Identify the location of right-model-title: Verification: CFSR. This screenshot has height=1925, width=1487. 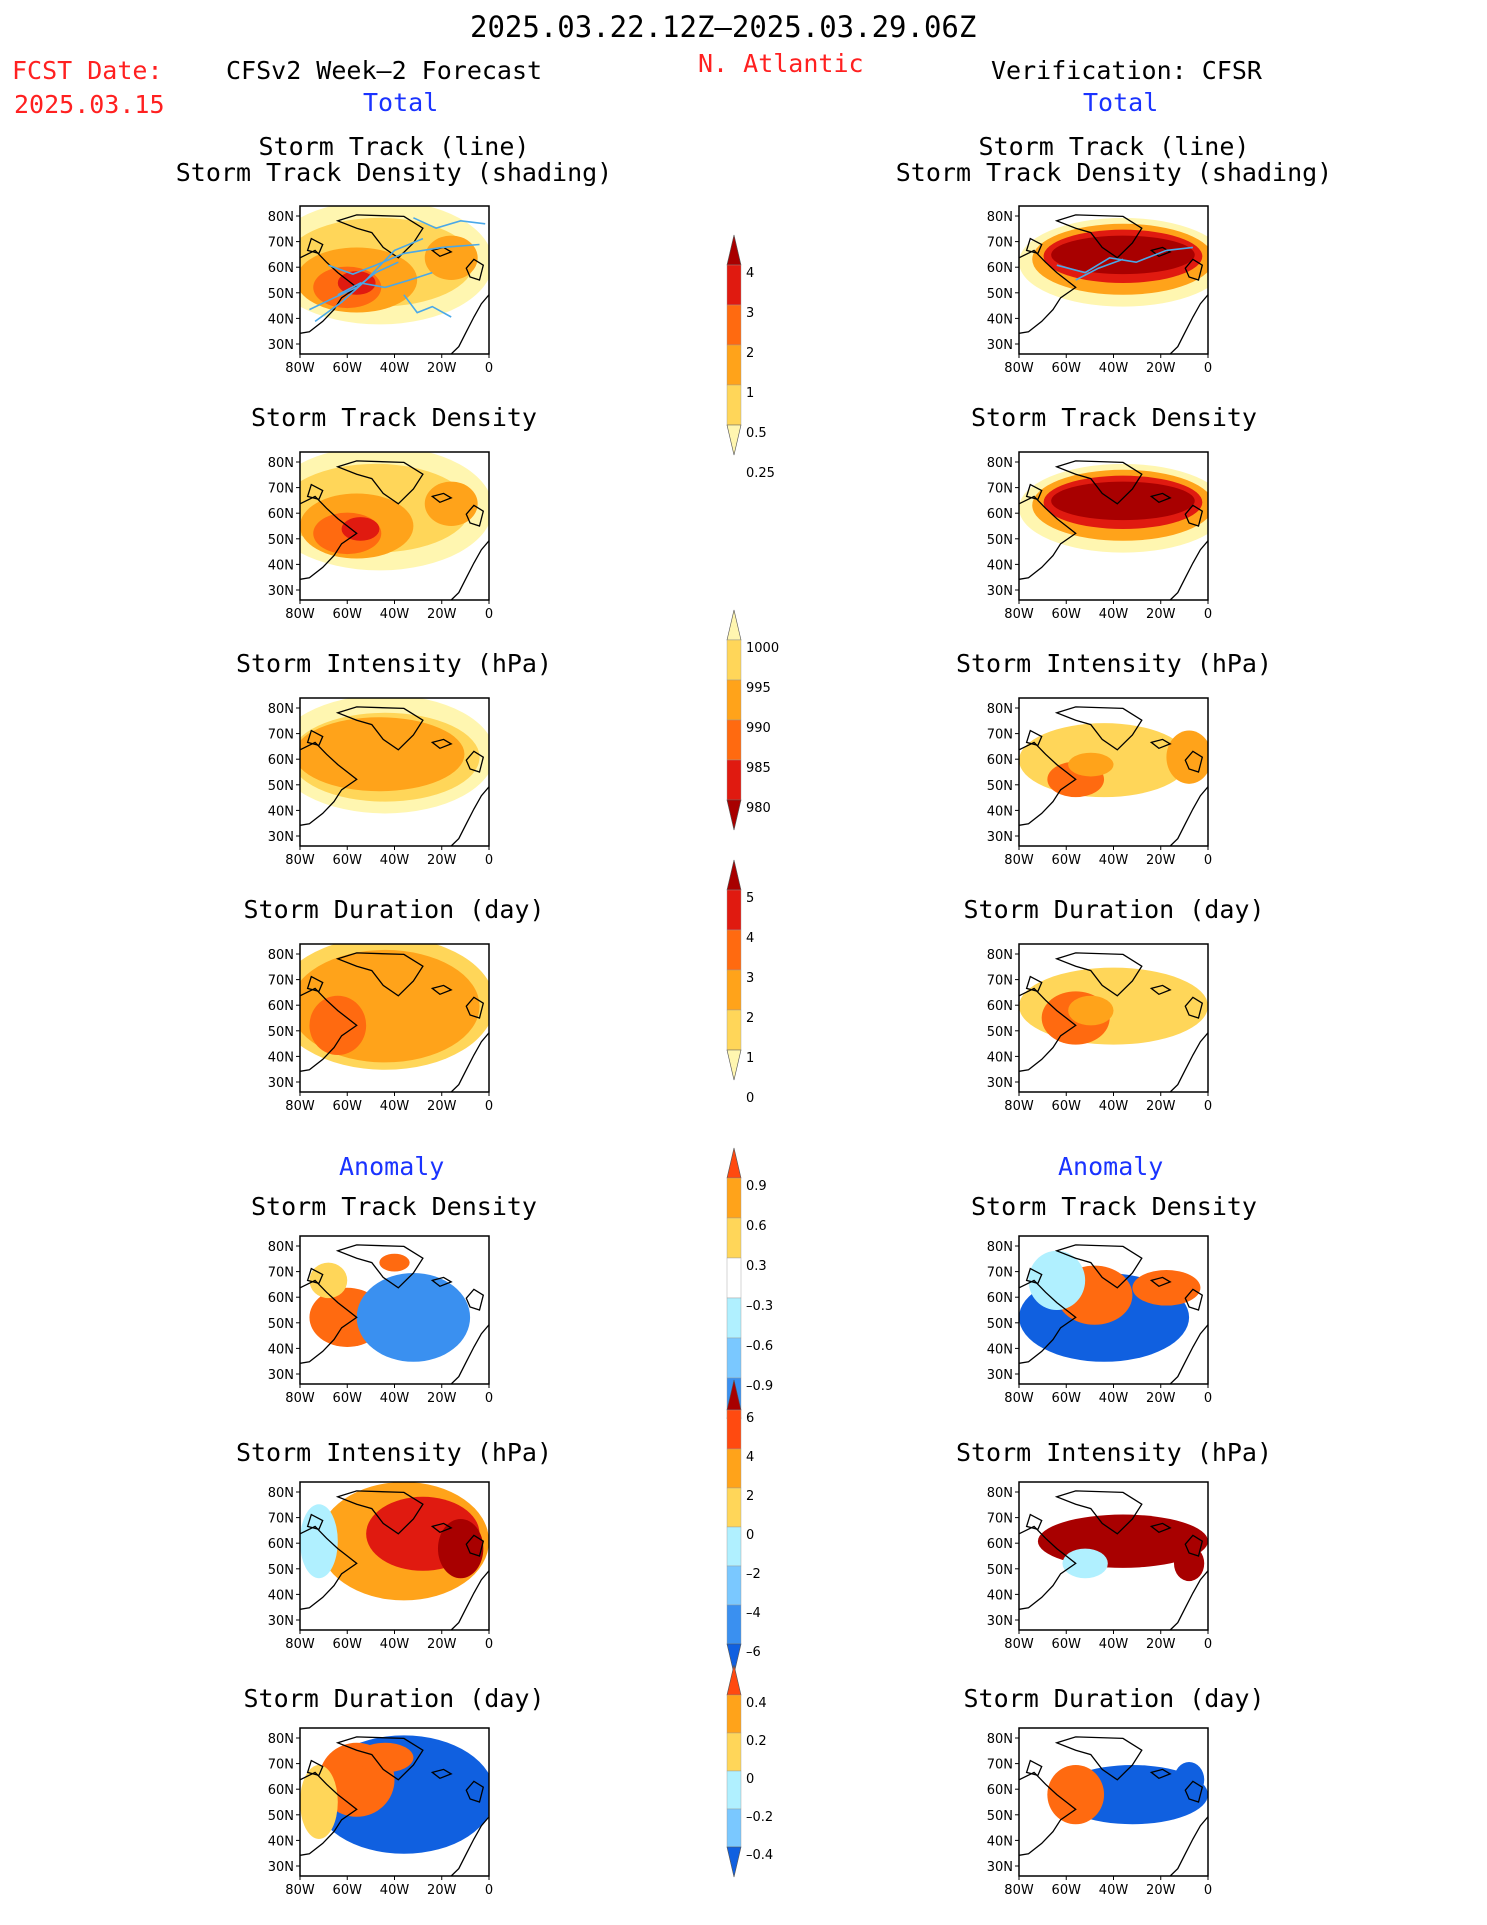
(1126, 70).